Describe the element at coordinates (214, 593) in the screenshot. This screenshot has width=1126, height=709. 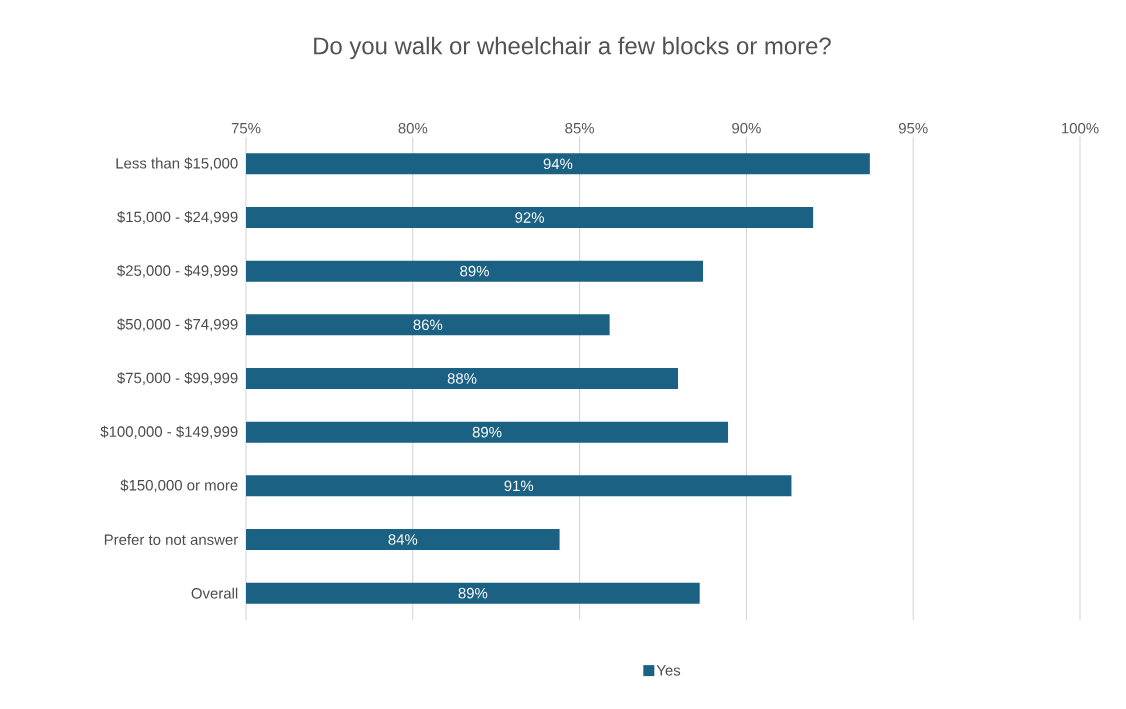
I see `y-tick-label: Overall` at that location.